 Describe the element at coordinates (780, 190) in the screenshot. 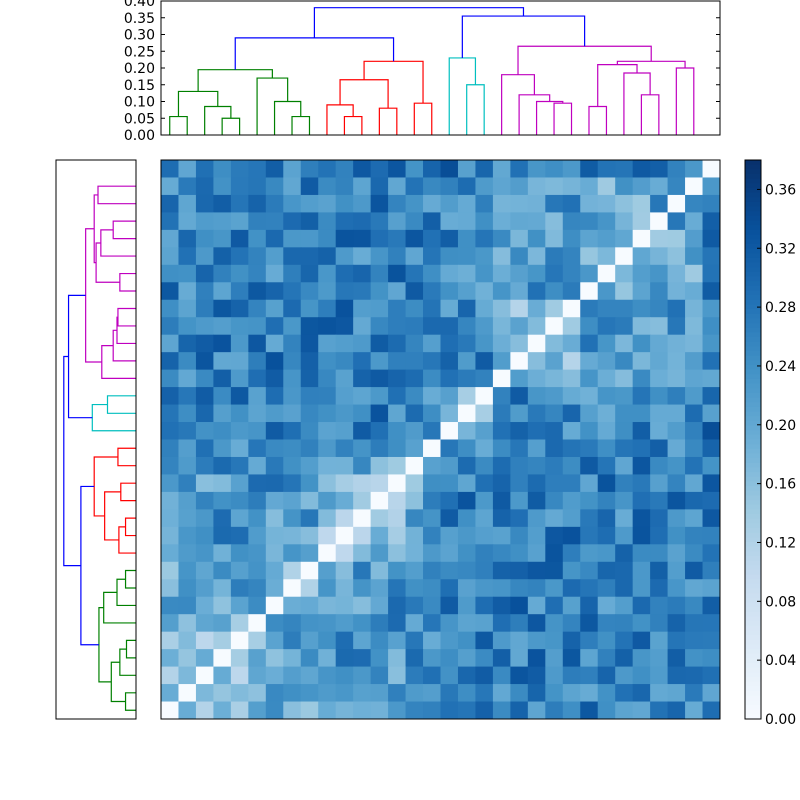

I see `colorbar-tick-label: 0.36` at that location.